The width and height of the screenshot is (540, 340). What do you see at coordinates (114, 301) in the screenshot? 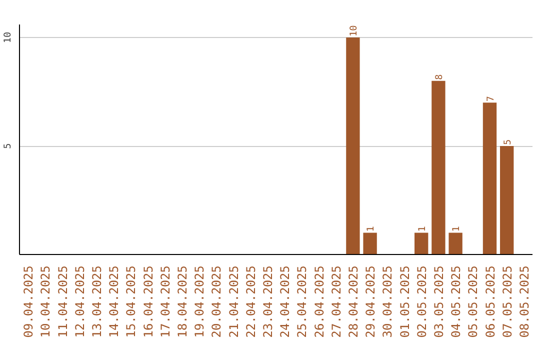
I see `x-tick-label: 14.04.2025` at bounding box center [114, 301].